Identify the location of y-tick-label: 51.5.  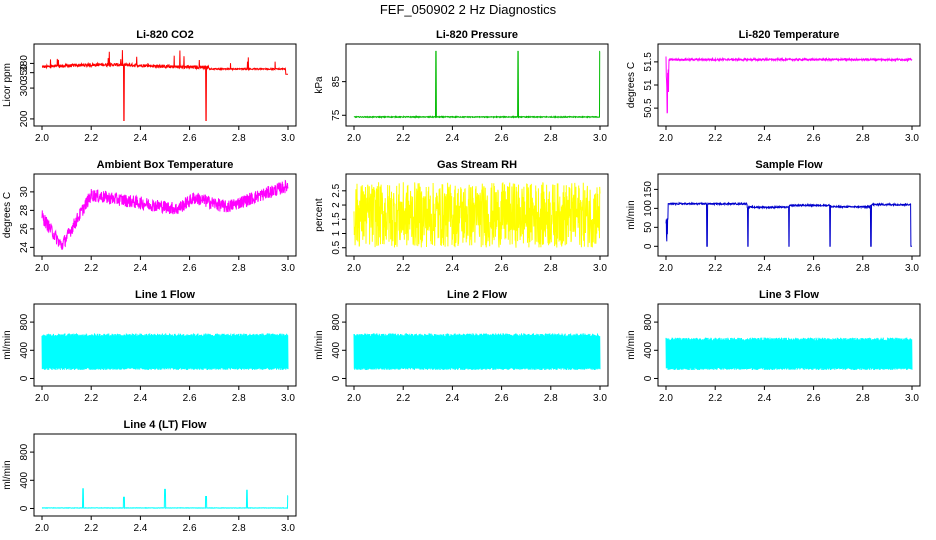
(648, 62).